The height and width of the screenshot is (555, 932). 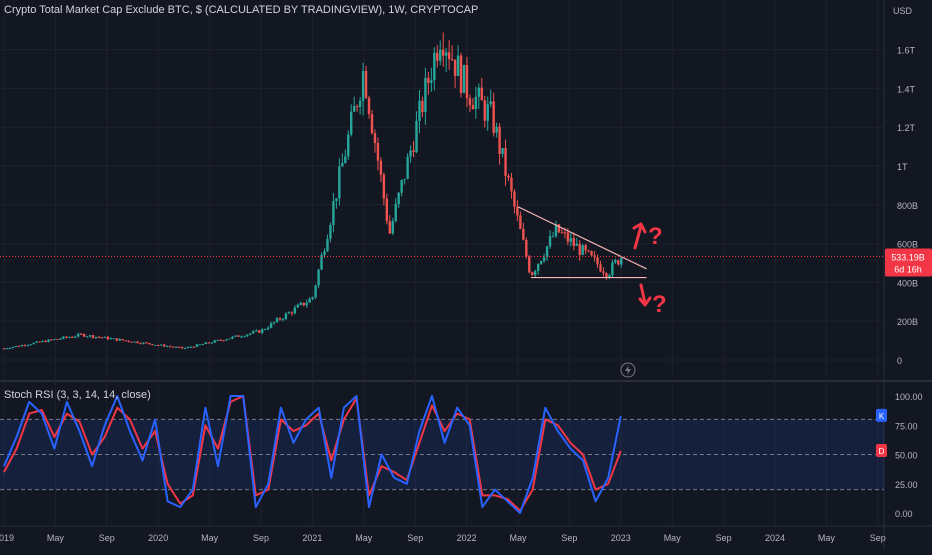 I want to click on y-tick-label: 0, so click(x=899, y=361).